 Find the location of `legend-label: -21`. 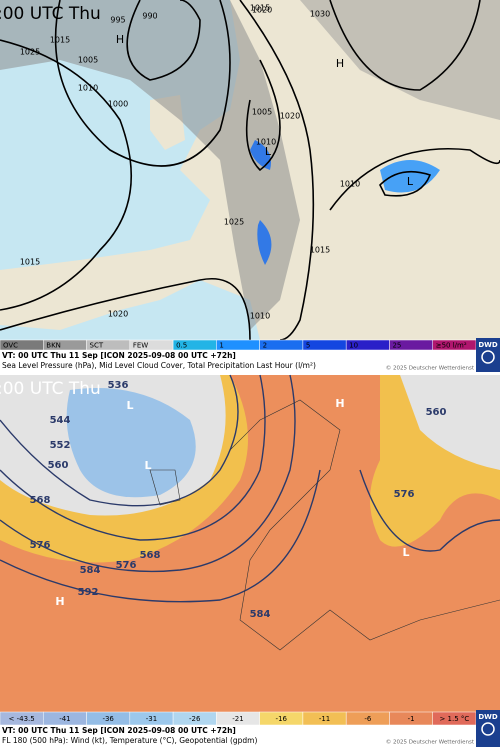

legend-label: -21 is located at coordinates (237, 719).